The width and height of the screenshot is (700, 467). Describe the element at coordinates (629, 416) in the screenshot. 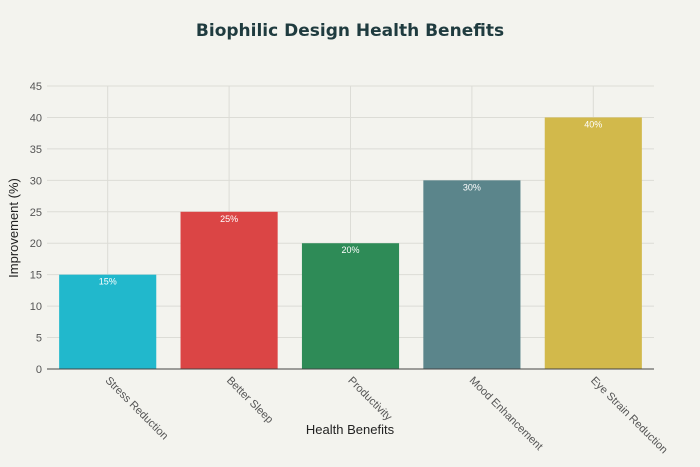

I see `x-tick-label: Eye Strain Reduction` at that location.